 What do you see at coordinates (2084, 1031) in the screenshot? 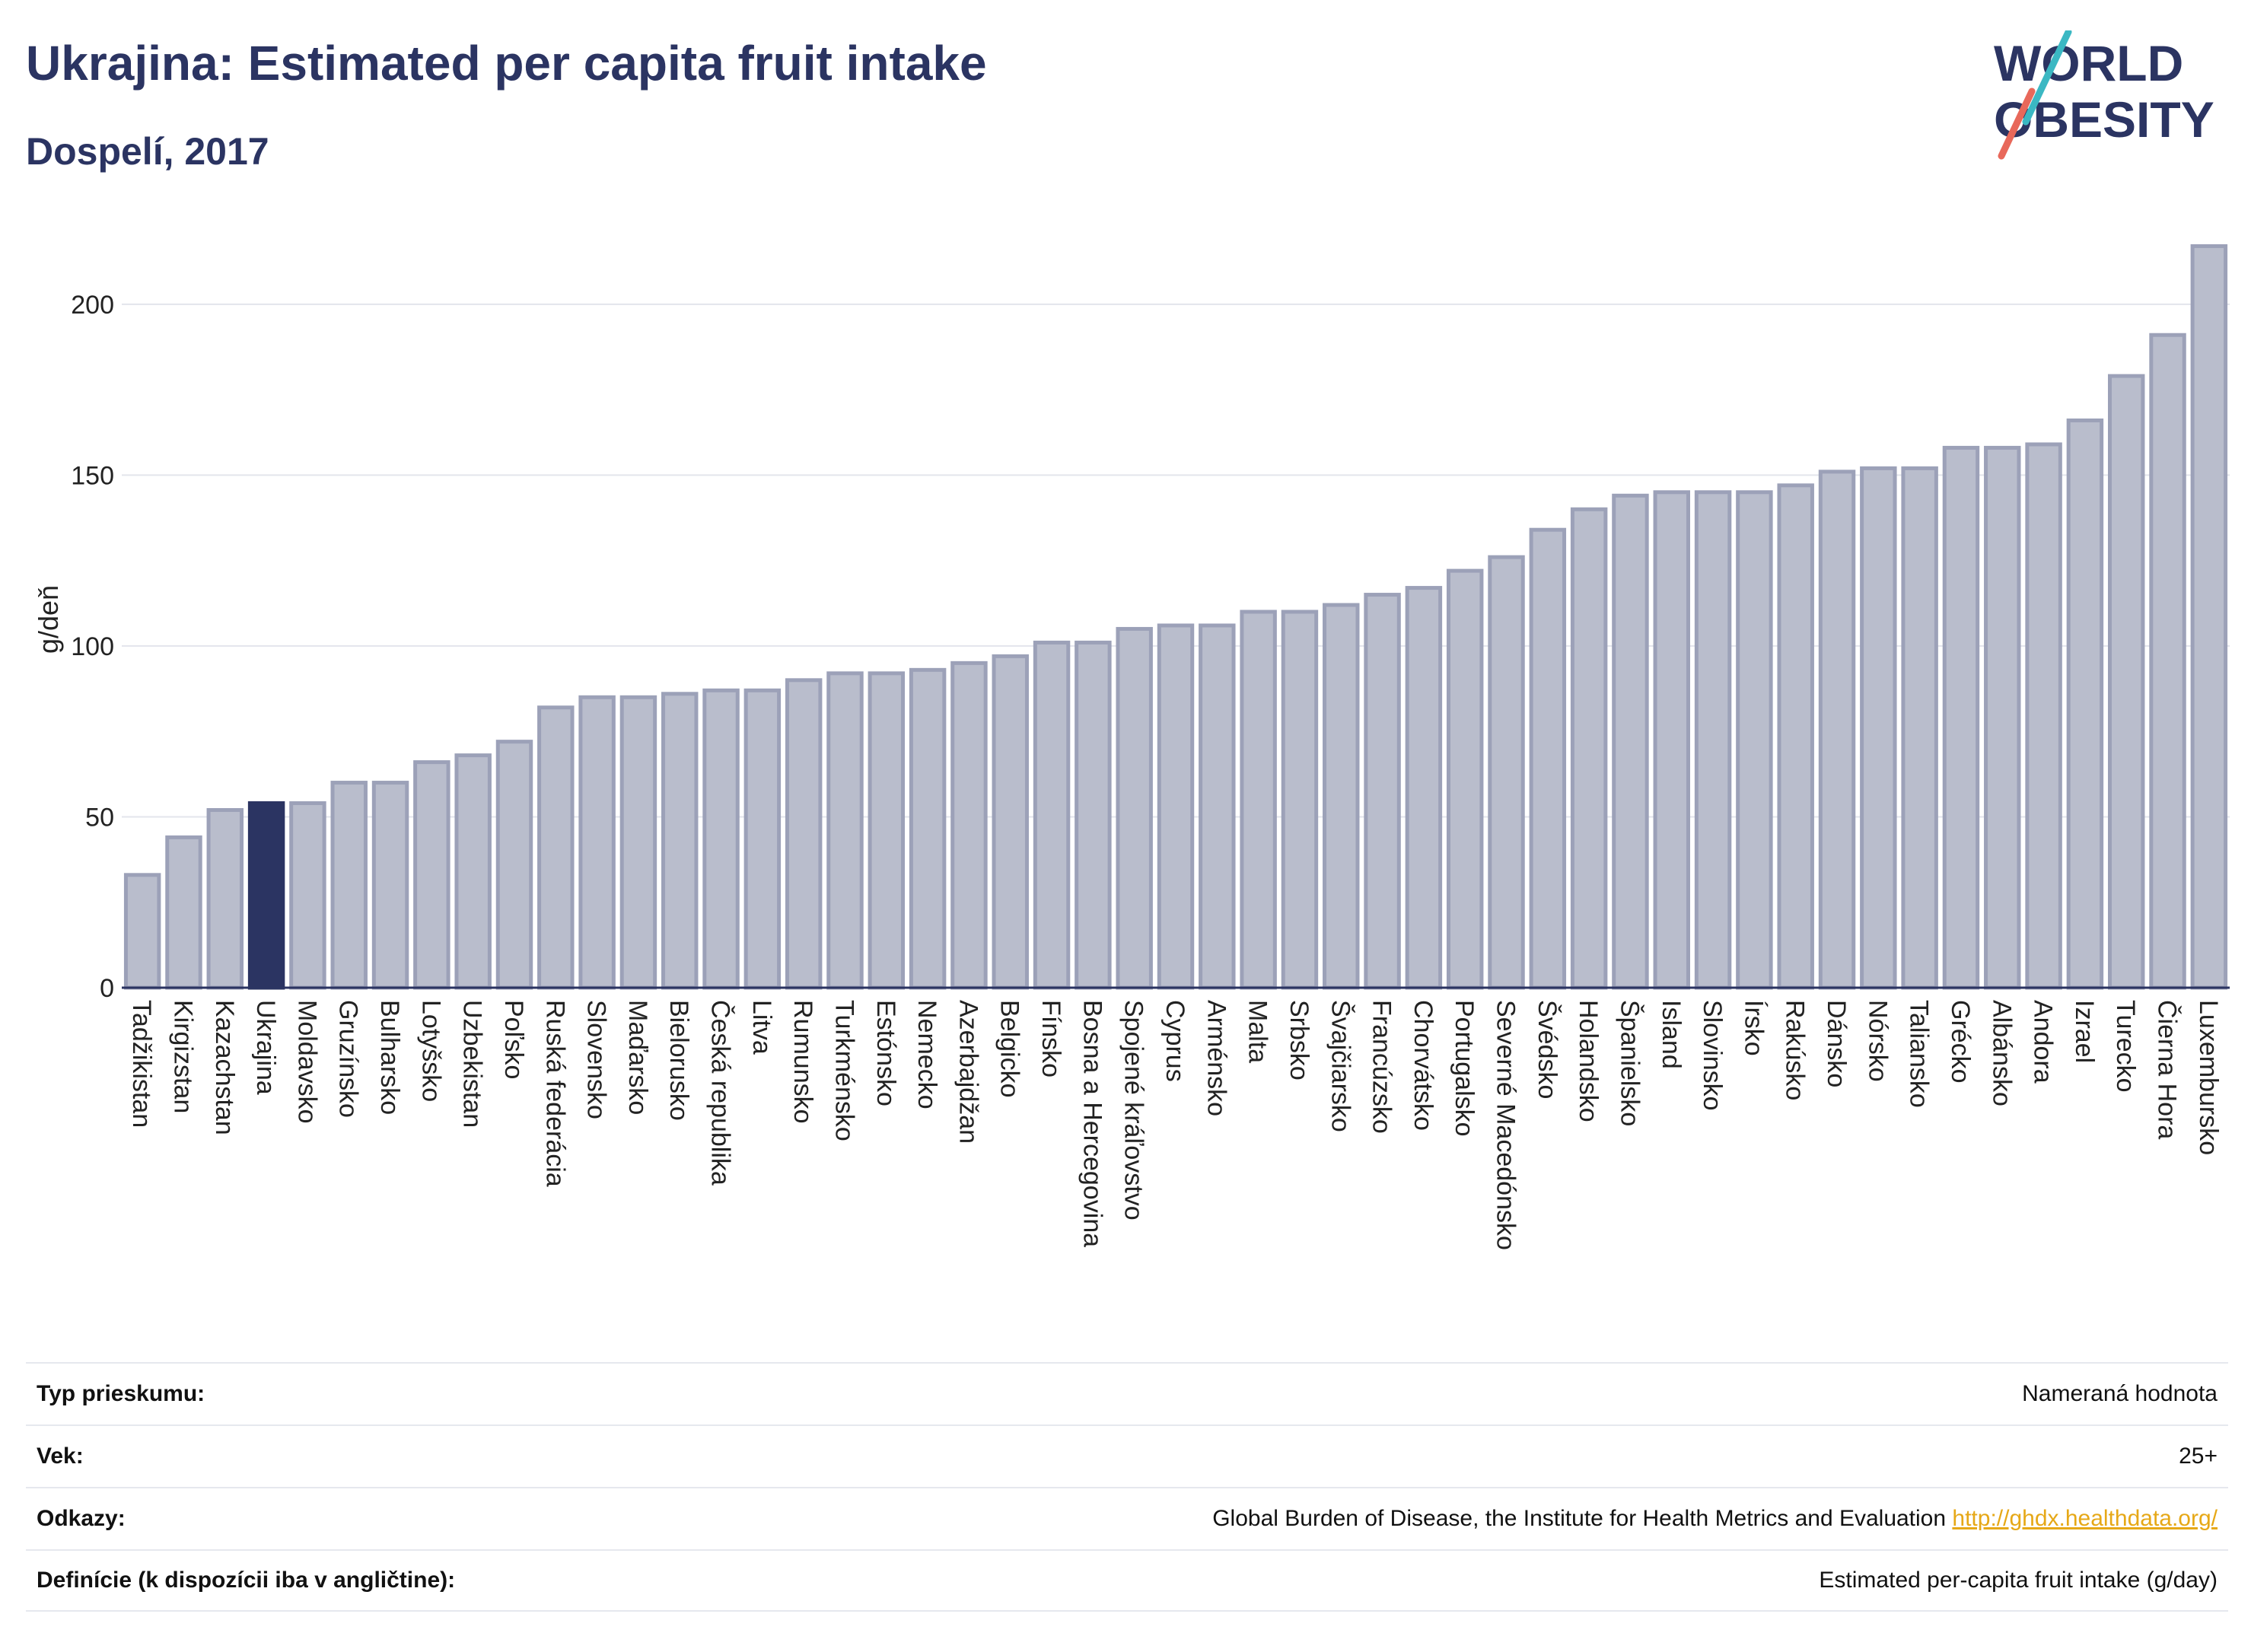
I see `x-tick-label: Izrael` at bounding box center [2084, 1031].